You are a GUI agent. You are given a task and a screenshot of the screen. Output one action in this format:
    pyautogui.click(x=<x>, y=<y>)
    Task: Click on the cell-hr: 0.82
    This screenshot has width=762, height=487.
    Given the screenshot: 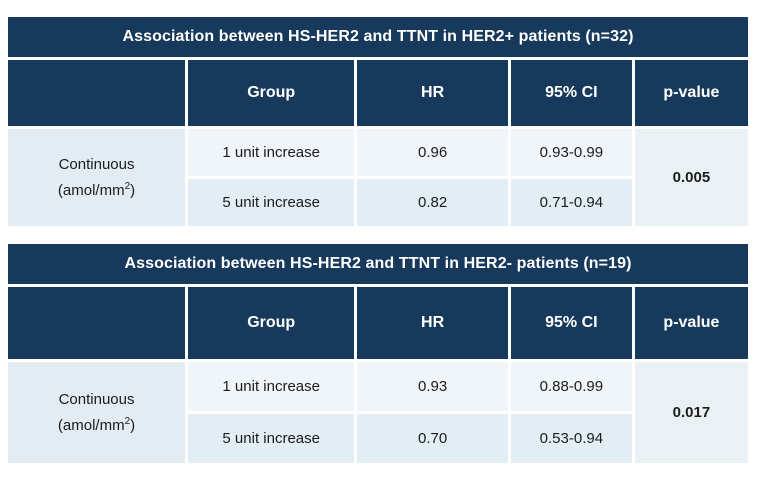 What is the action you would take?
    pyautogui.click(x=432, y=202)
    